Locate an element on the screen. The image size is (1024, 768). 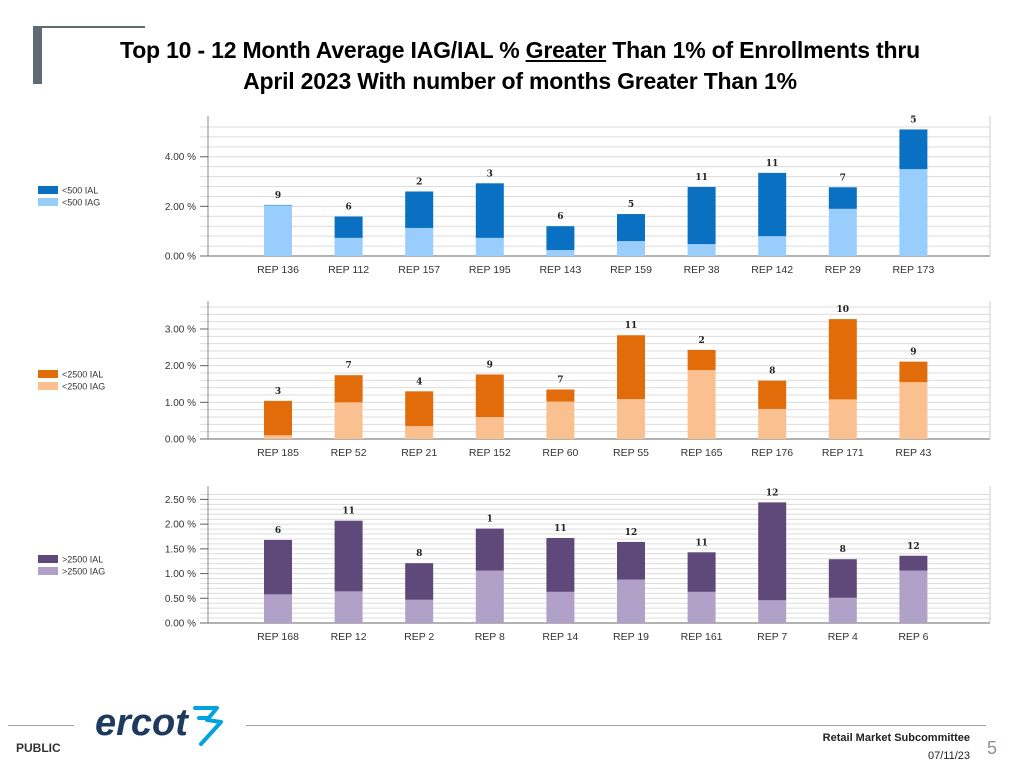
bar-months-label: 5 is located at coordinates (913, 120).